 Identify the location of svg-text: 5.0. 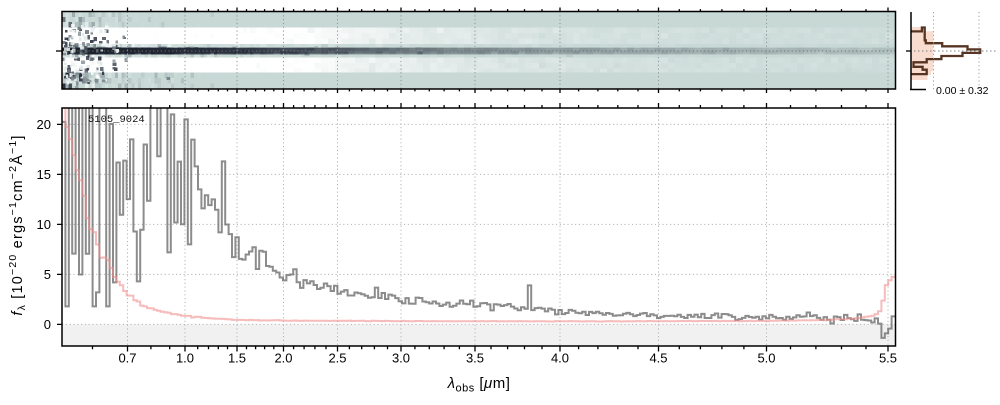
(766, 358).